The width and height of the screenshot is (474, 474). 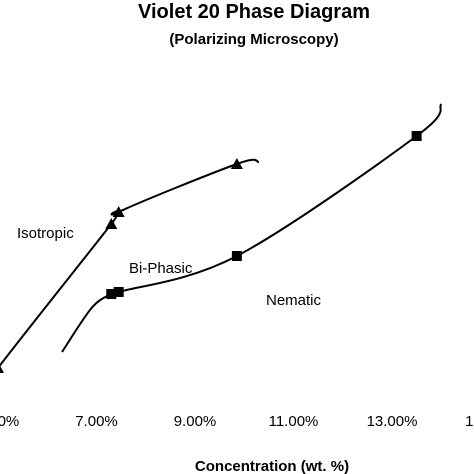 I want to click on region-label-isotropic: Isotropic, so click(x=45, y=233).